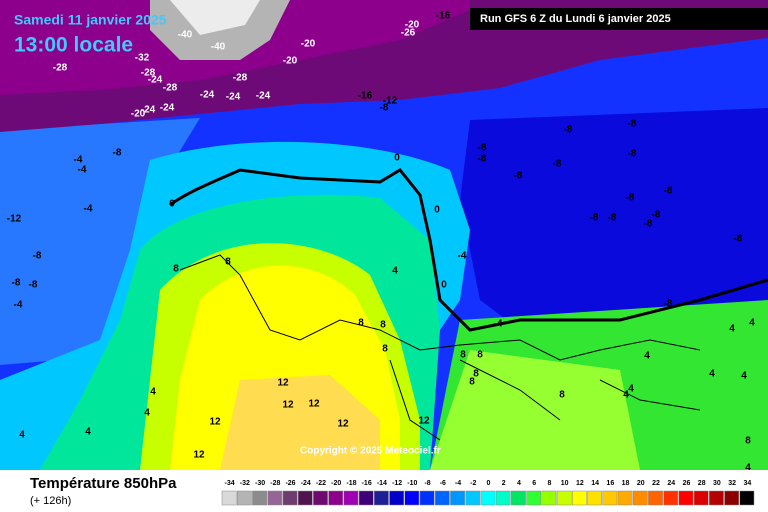 This screenshot has width=768, height=512. What do you see at coordinates (458, 483) in the screenshot?
I see `scale-label: -4` at bounding box center [458, 483].